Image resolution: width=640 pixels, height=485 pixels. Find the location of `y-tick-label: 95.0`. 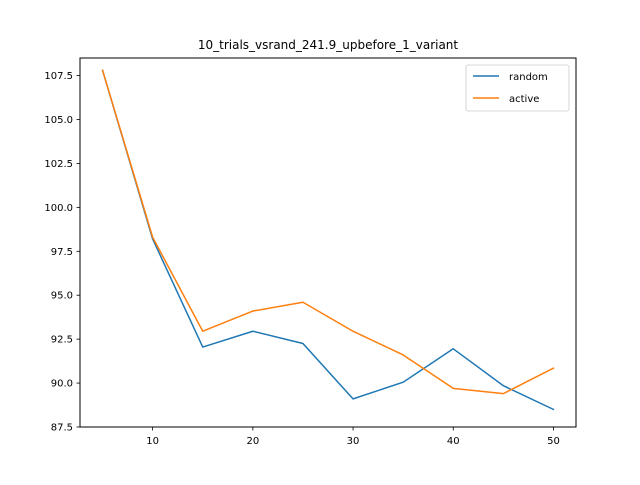

y-tick-label: 95.0 is located at coordinates (62, 296).